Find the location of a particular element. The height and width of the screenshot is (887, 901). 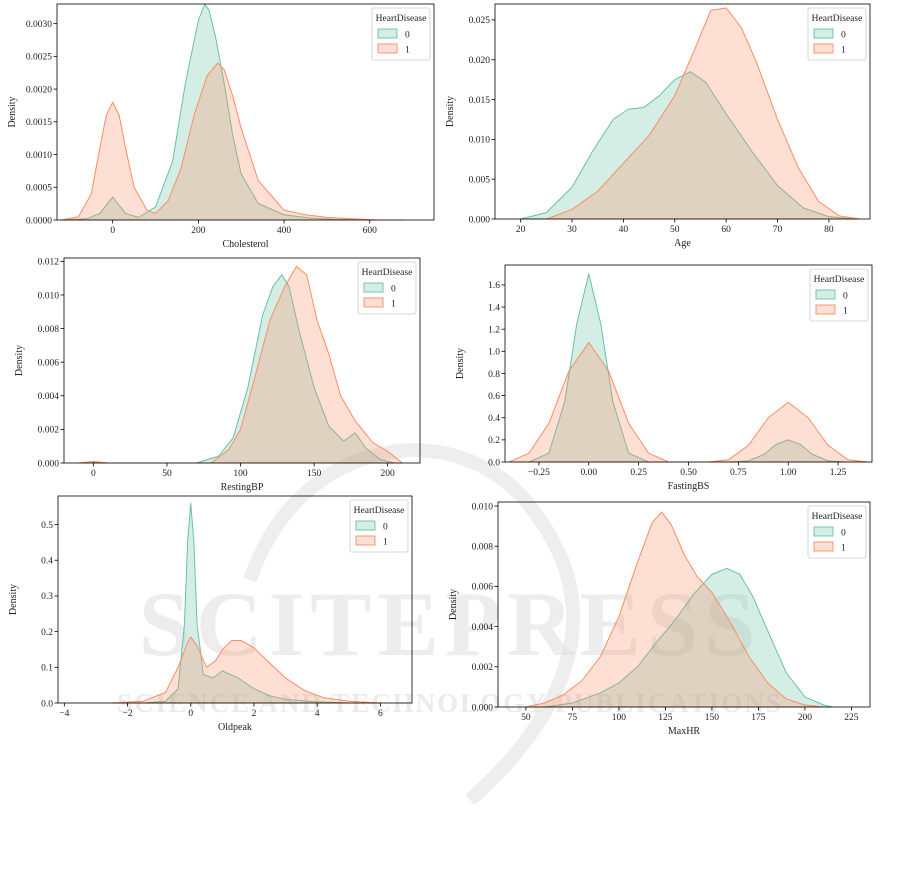

x-tick-label: 0.75 is located at coordinates (738, 473).